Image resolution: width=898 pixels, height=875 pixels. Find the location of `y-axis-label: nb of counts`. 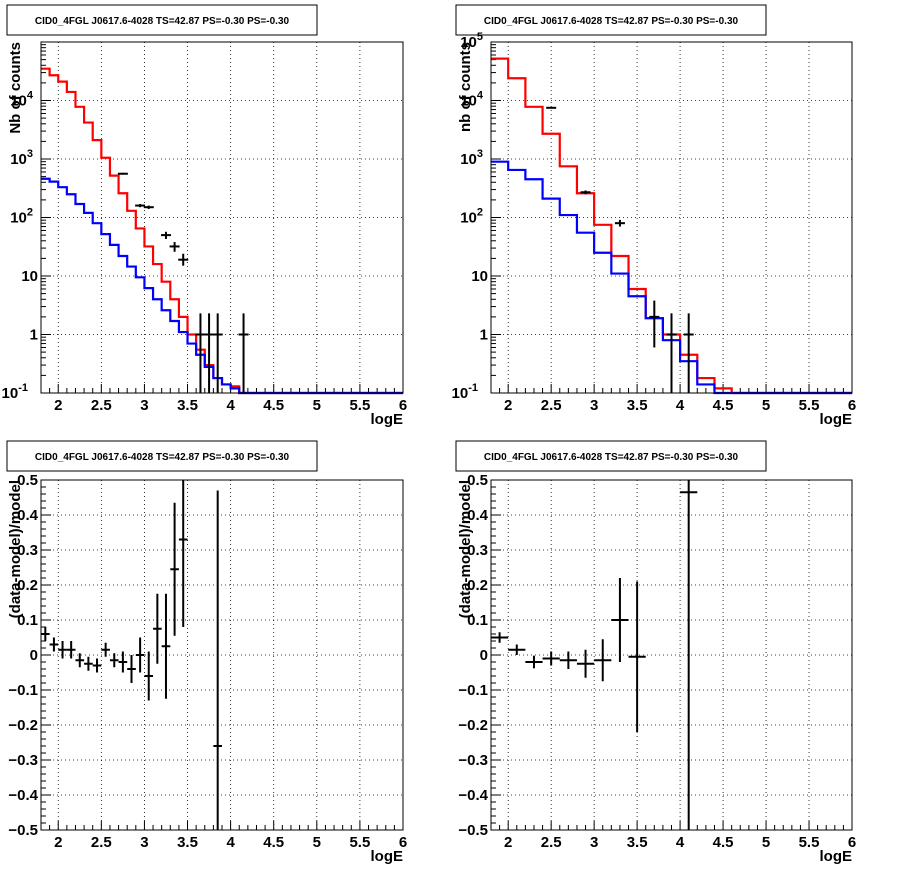

y-axis-label: nb of counts is located at coordinates (465, 87).